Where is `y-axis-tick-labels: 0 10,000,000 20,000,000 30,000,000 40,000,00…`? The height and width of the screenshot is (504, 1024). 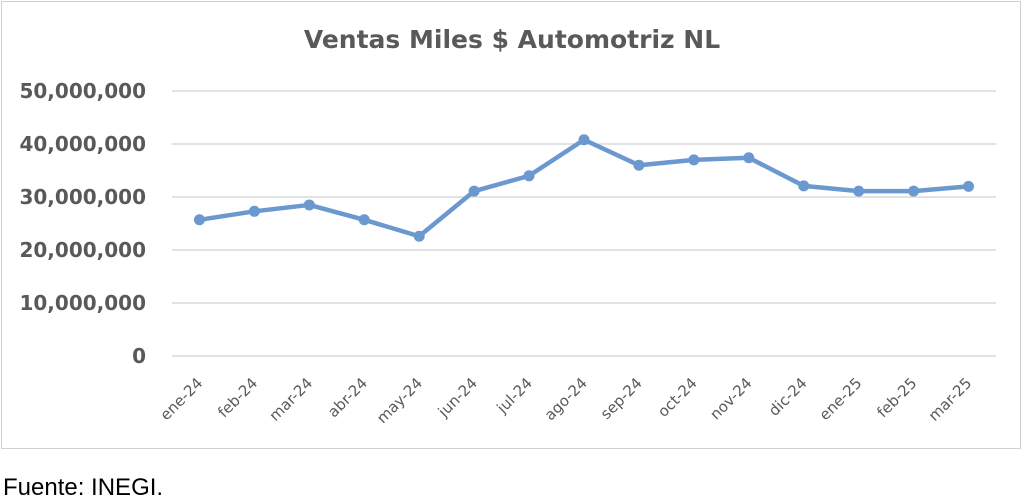
y-axis-tick-labels: 0 10,000,000 20,000,000 30,000,000 40,000,00… is located at coordinates (82, 223).